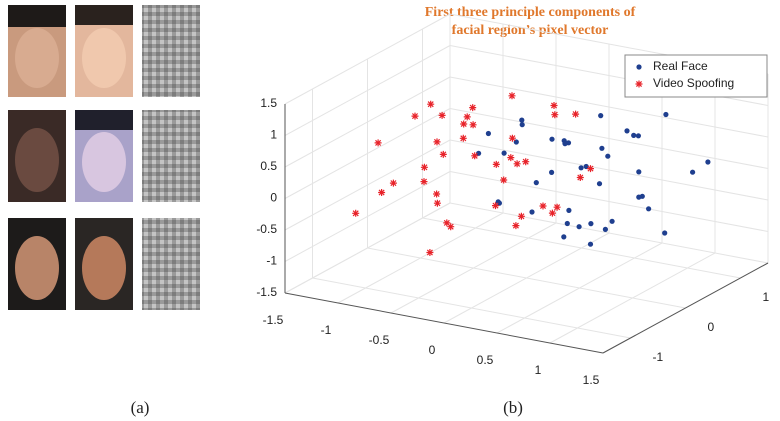 The image size is (780, 421). Describe the element at coordinates (530, 12) in the screenshot. I see `chart-title: First three principle components of` at that location.